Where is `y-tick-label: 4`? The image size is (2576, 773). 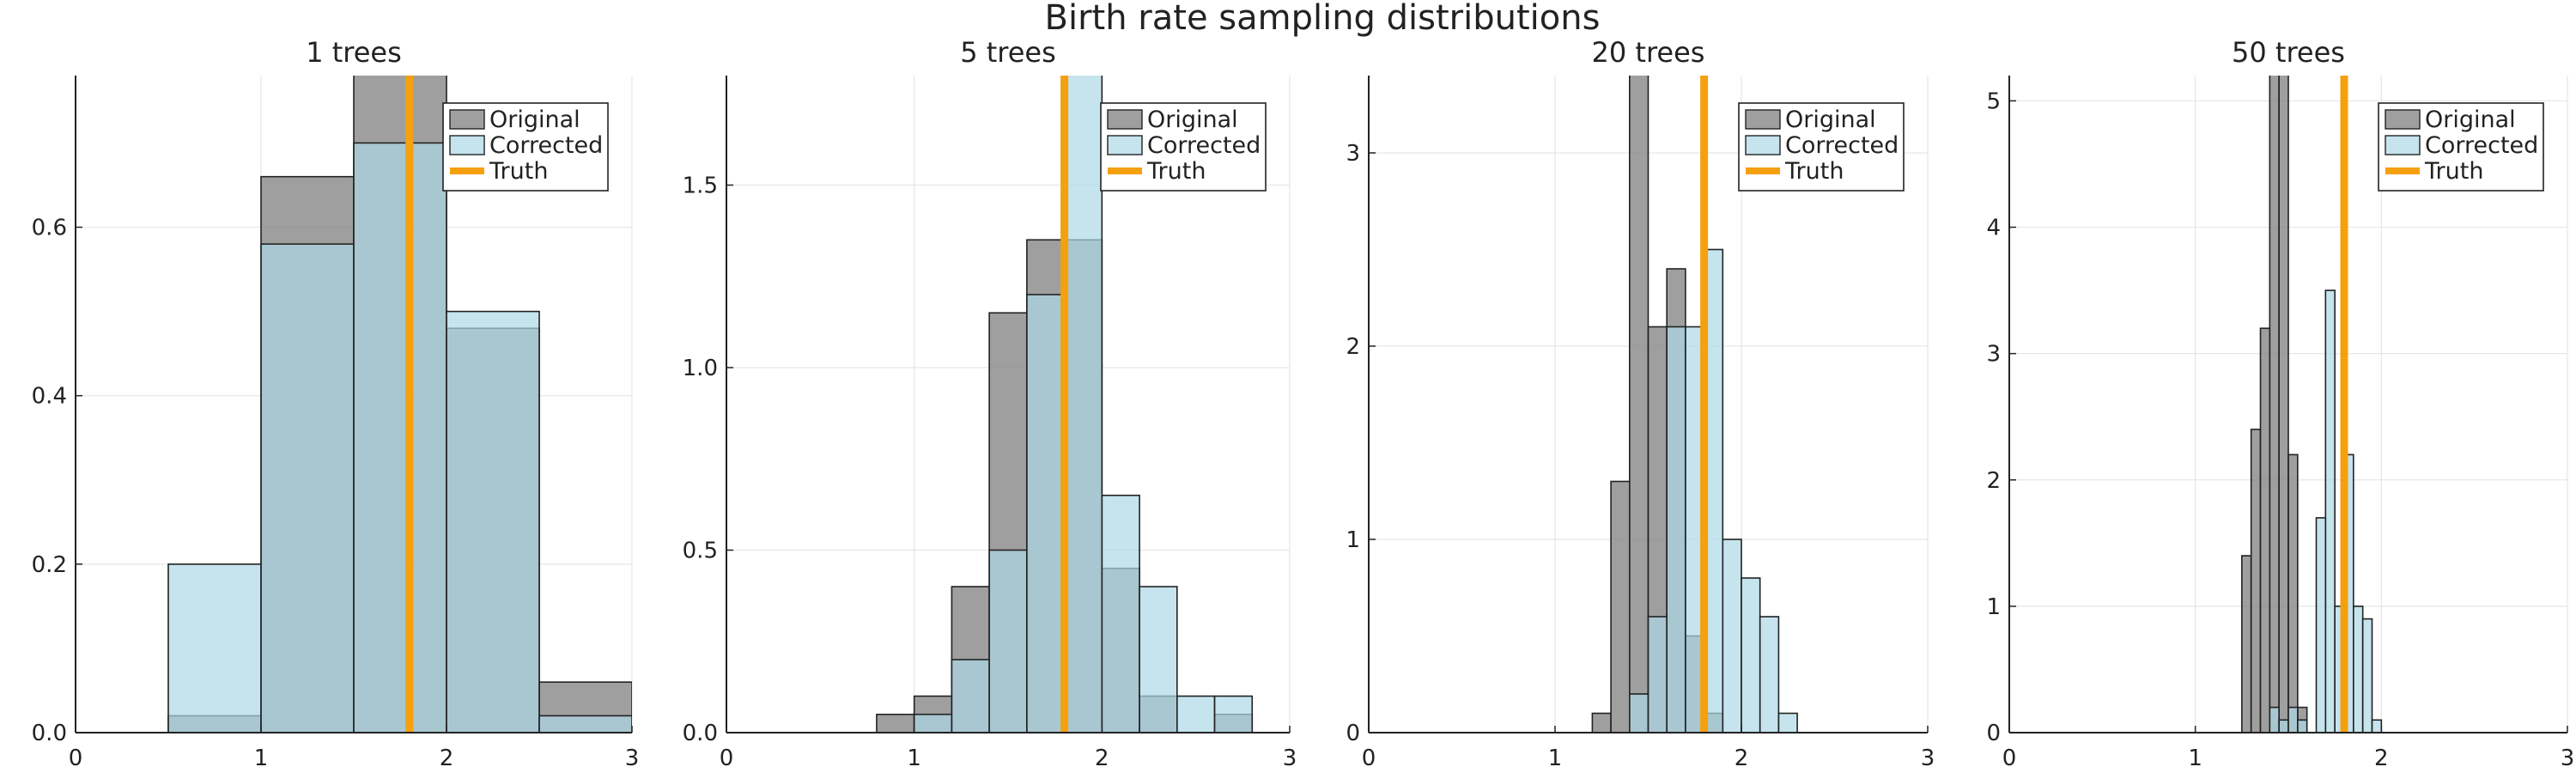
y-tick-label: 4 is located at coordinates (1994, 228).